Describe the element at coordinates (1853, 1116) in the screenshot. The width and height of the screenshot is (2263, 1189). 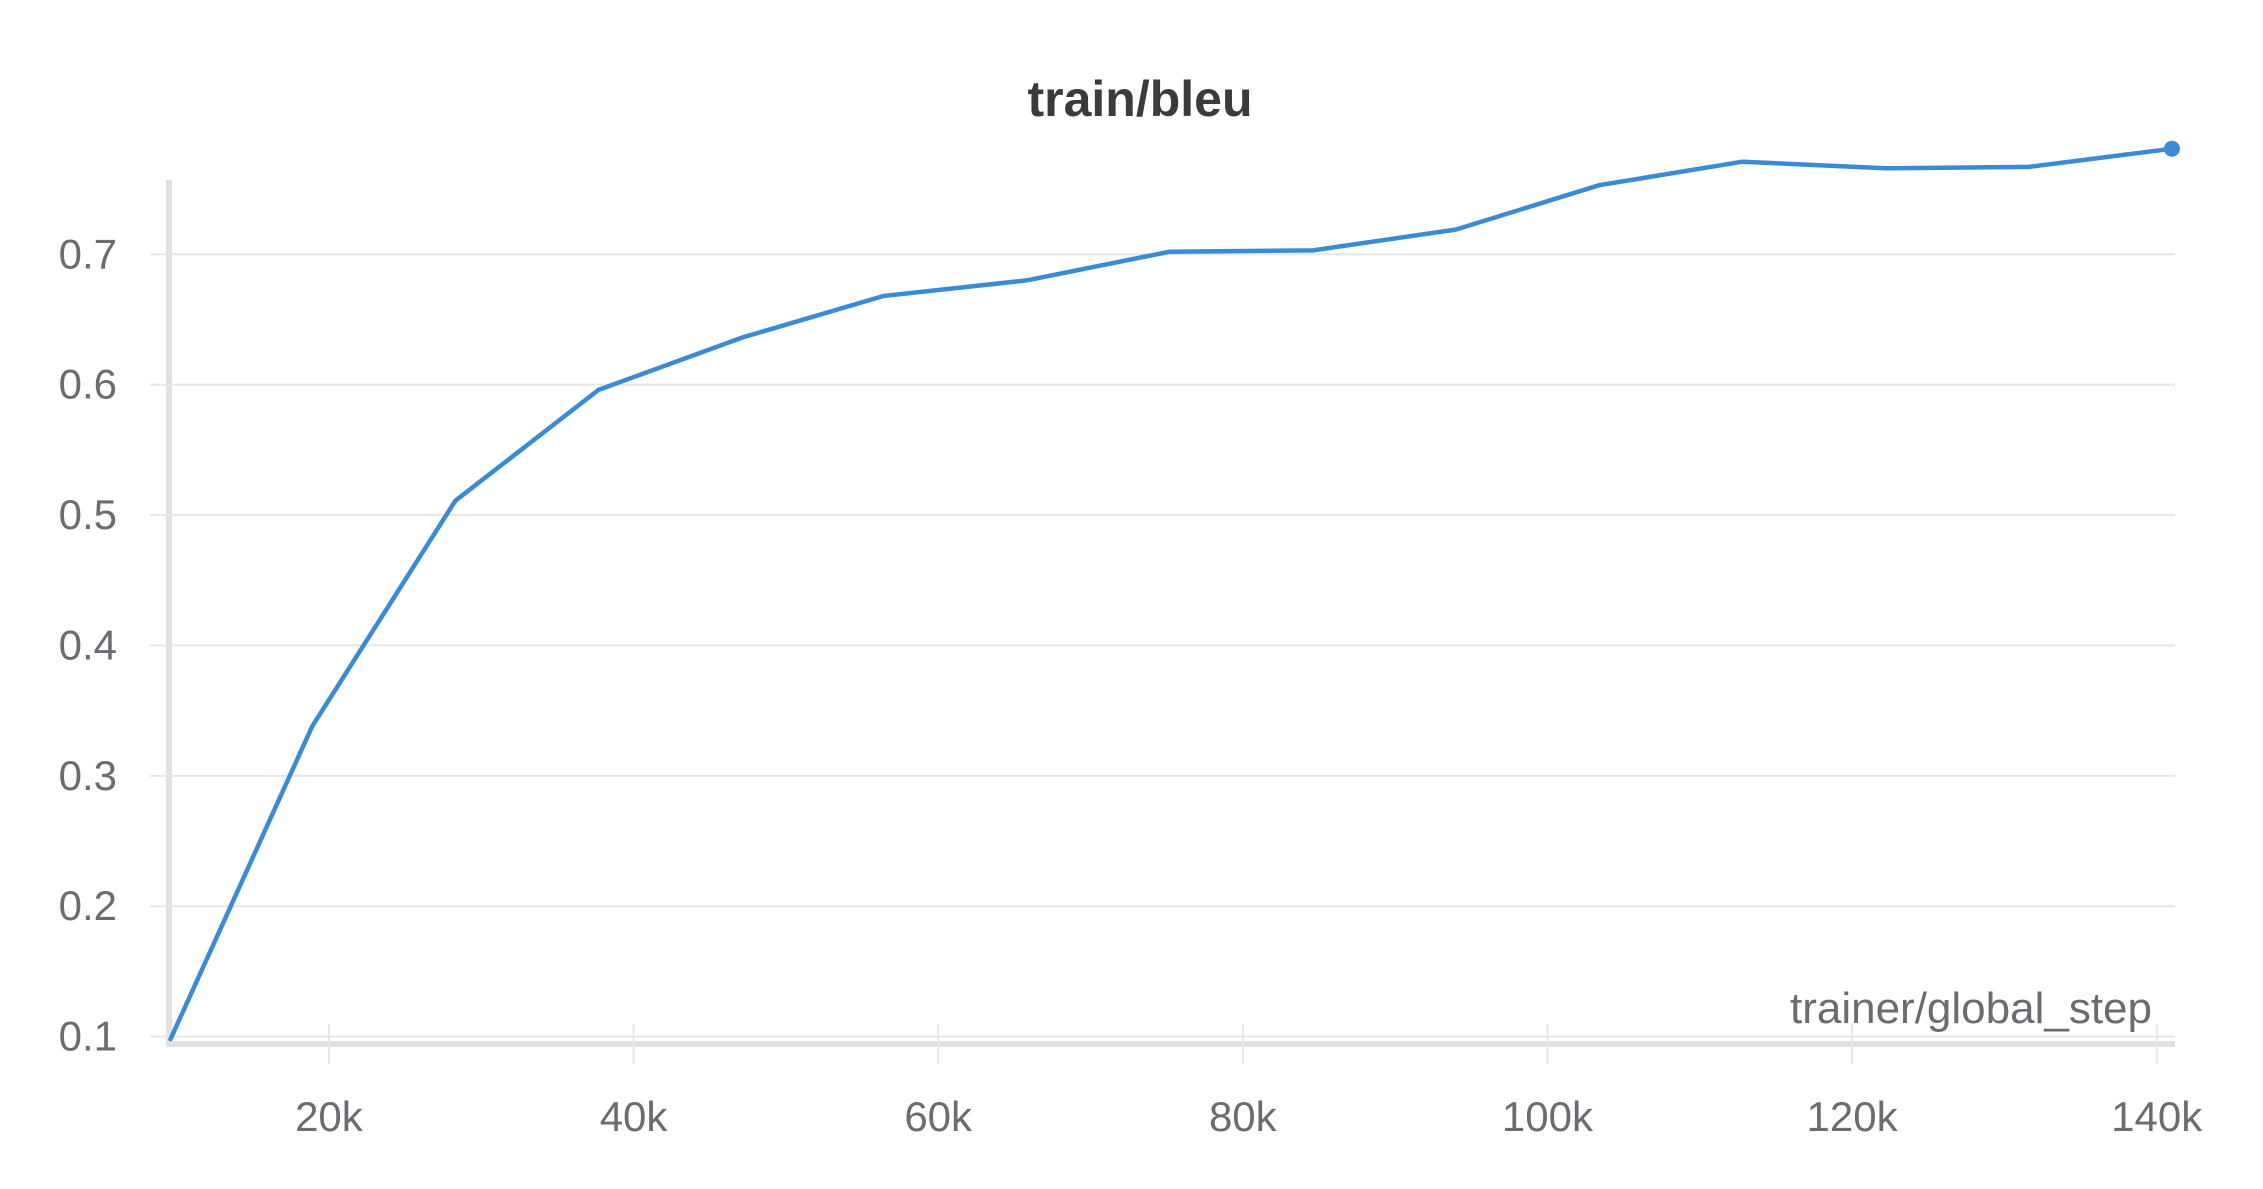
I see `x-tick-label: 120k` at that location.